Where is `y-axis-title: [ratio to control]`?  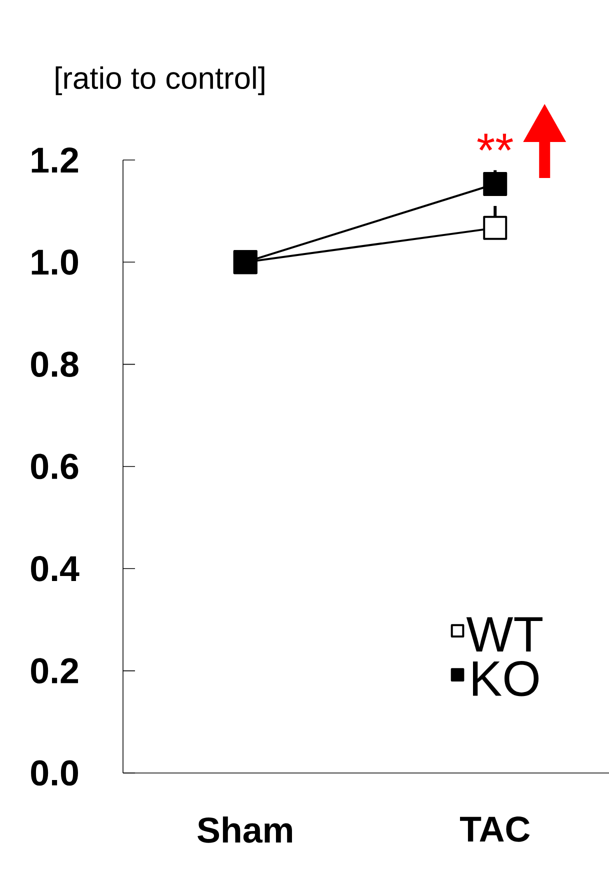 y-axis-title: [ratio to control] is located at coordinates (160, 81).